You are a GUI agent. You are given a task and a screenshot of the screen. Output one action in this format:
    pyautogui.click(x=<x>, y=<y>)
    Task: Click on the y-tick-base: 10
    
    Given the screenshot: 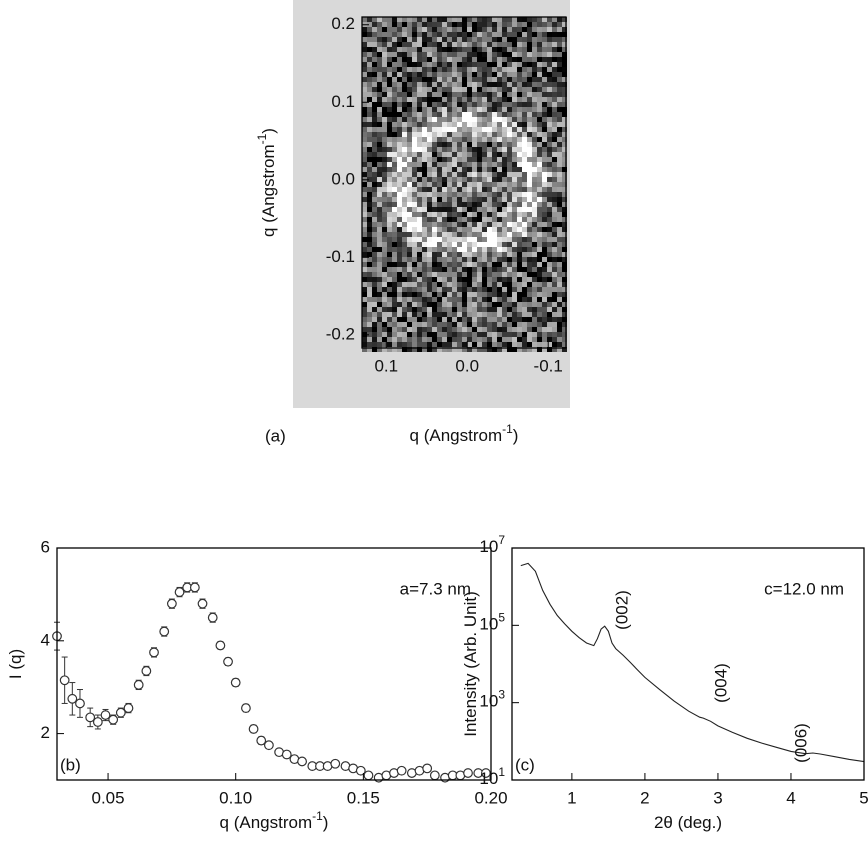 What is the action you would take?
    pyautogui.click(x=488, y=701)
    